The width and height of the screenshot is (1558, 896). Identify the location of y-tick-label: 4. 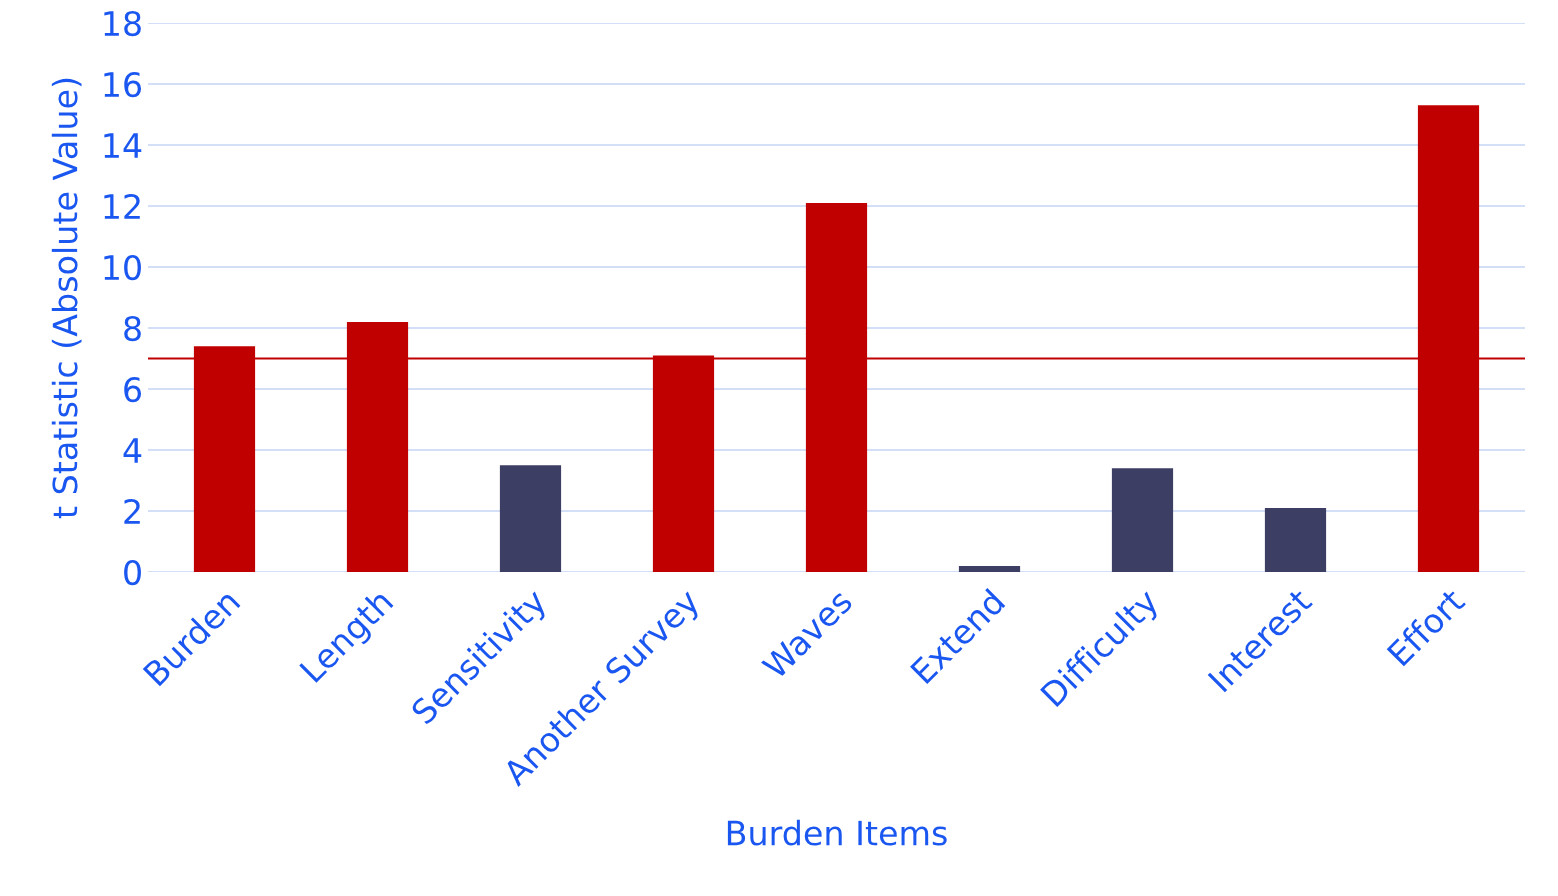
(132, 450).